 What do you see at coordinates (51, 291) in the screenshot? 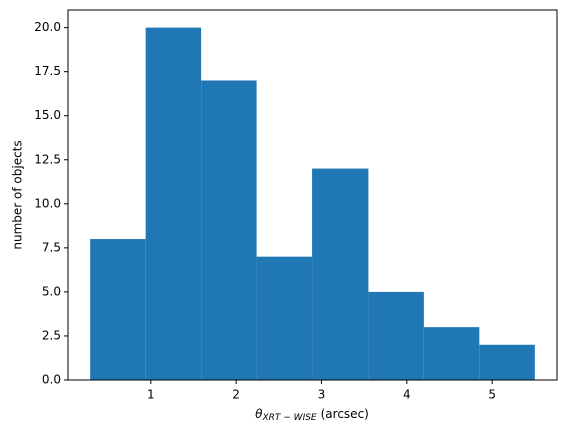
I see `y-tick-label: 5.0` at bounding box center [51, 291].